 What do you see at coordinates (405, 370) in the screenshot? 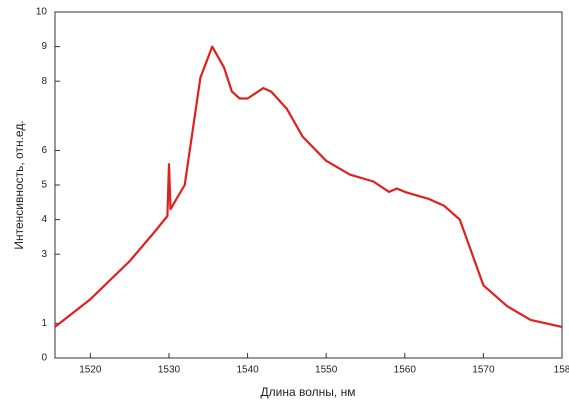
I see `x-tick-label: 1560` at bounding box center [405, 370].